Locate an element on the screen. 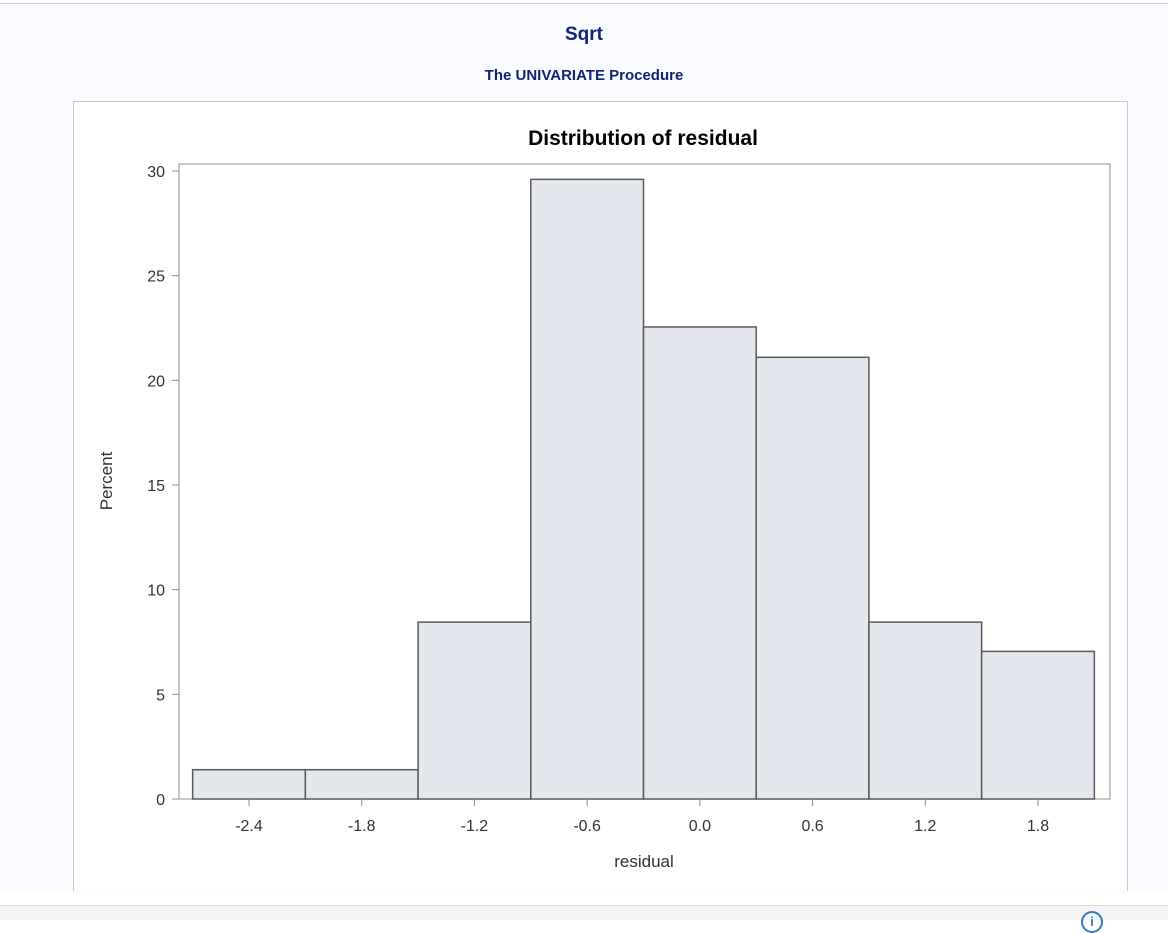 The width and height of the screenshot is (1168, 933). y-axis: 0 5 10 15 20 25 30 is located at coordinates (163, 486).